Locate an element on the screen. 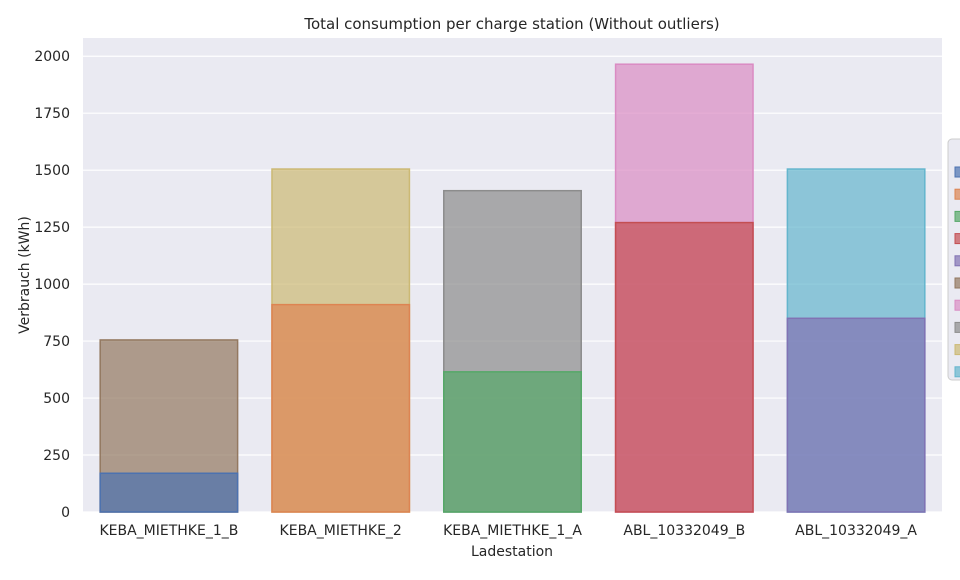  y-tick-labels: 0 250 500 750 1000 1250 1500 1750 2000 is located at coordinates (52, 285).